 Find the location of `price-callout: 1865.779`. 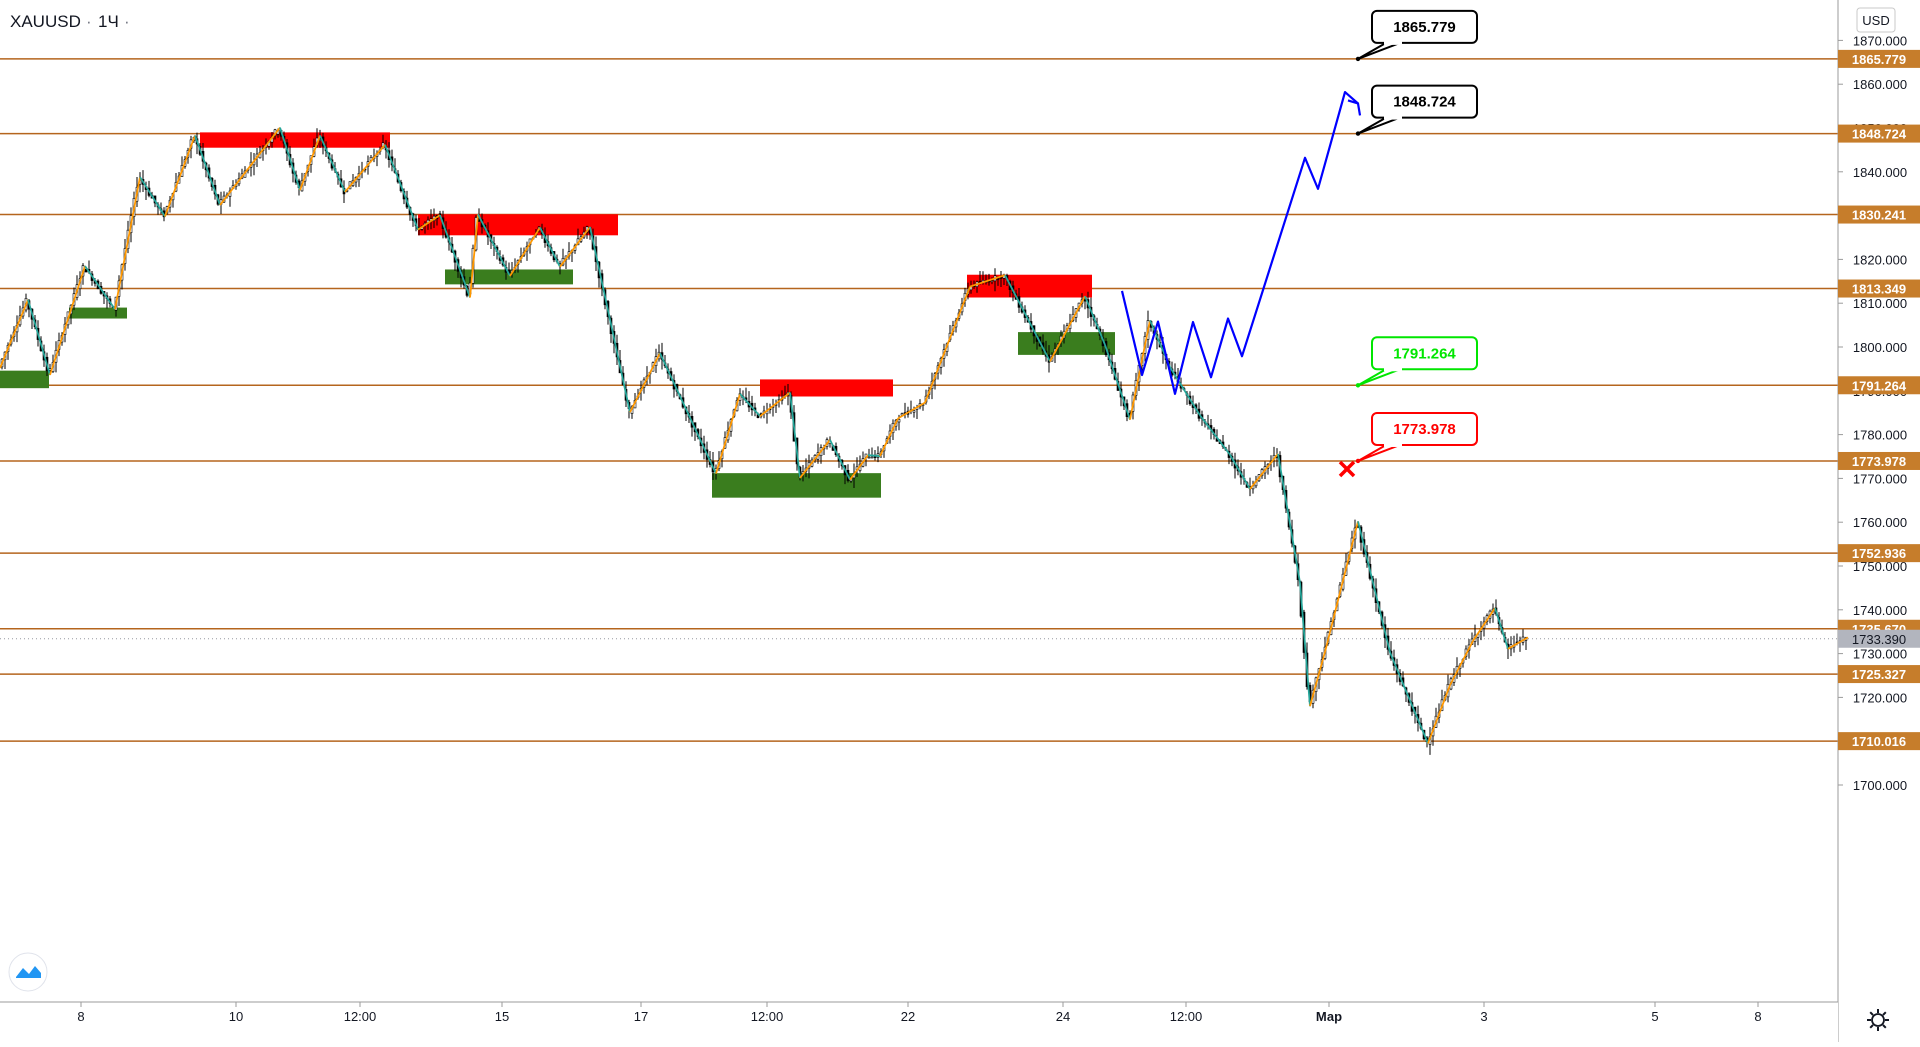

price-callout: 1865.779 is located at coordinates (1416, 35).